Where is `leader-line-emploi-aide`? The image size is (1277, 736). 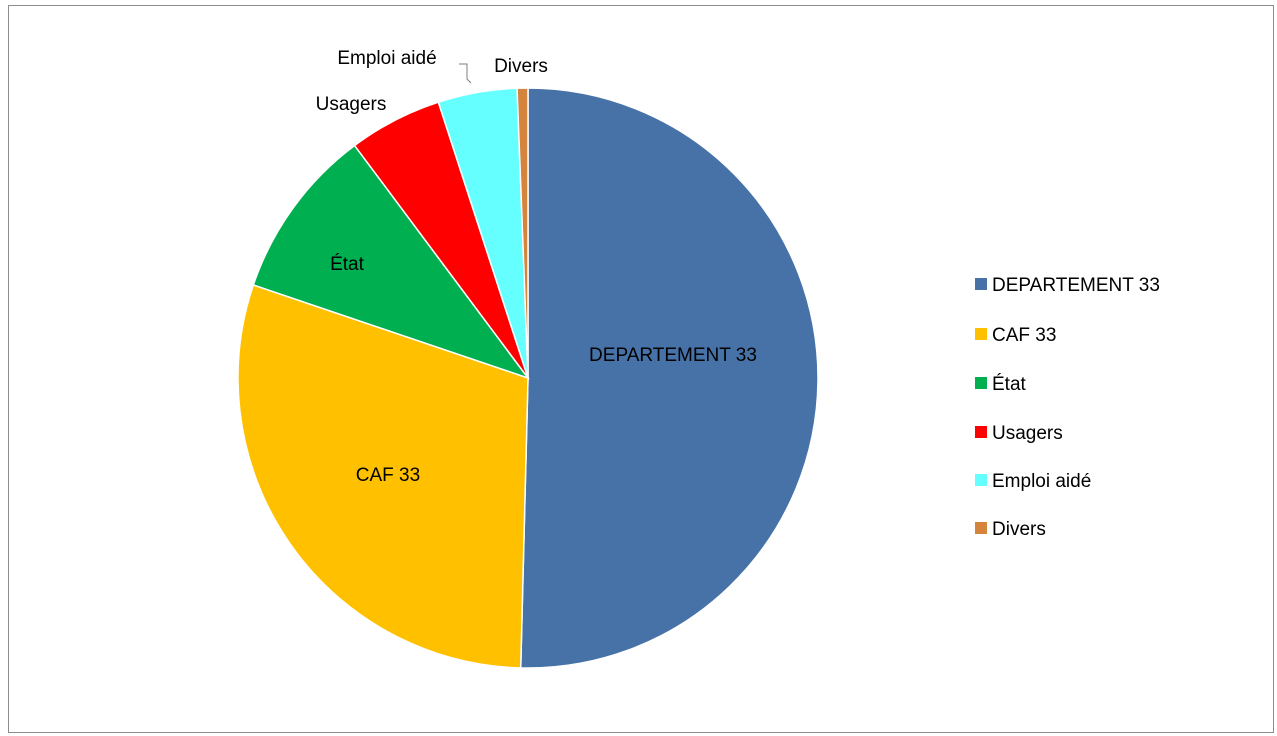 leader-line-emploi-aide is located at coordinates (465, 73).